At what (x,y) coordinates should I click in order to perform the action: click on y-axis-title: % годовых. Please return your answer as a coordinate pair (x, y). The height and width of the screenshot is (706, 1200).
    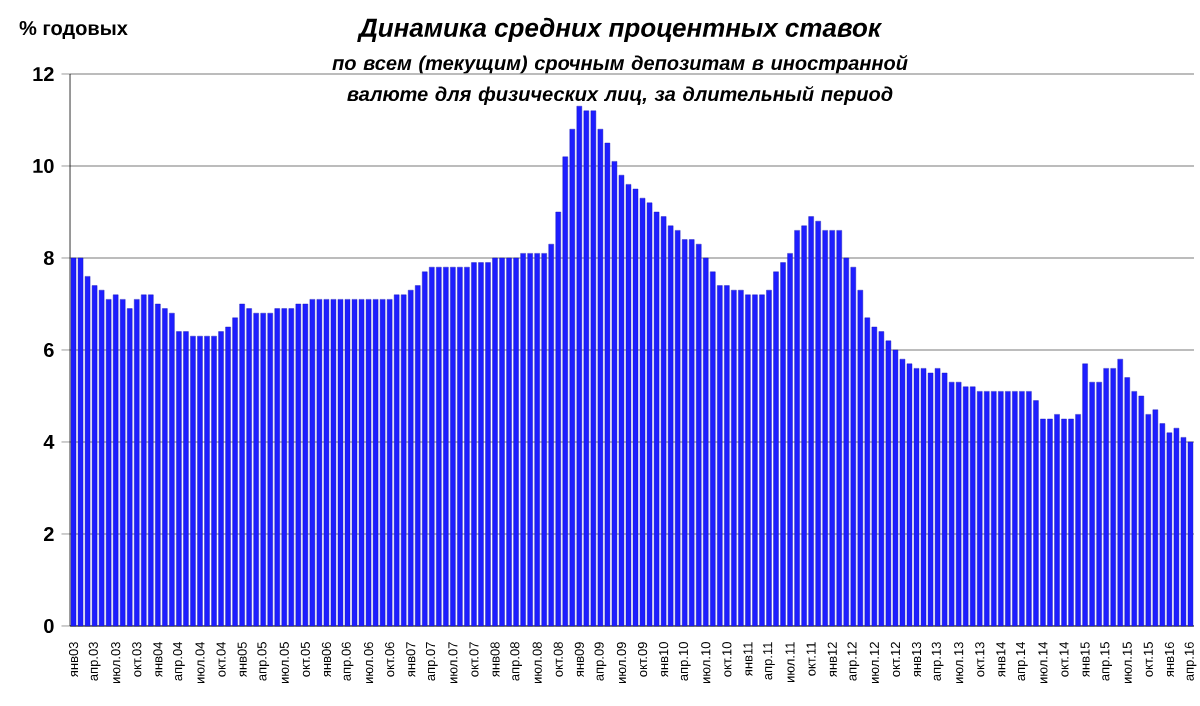
    Looking at the image, I should click on (73, 30).